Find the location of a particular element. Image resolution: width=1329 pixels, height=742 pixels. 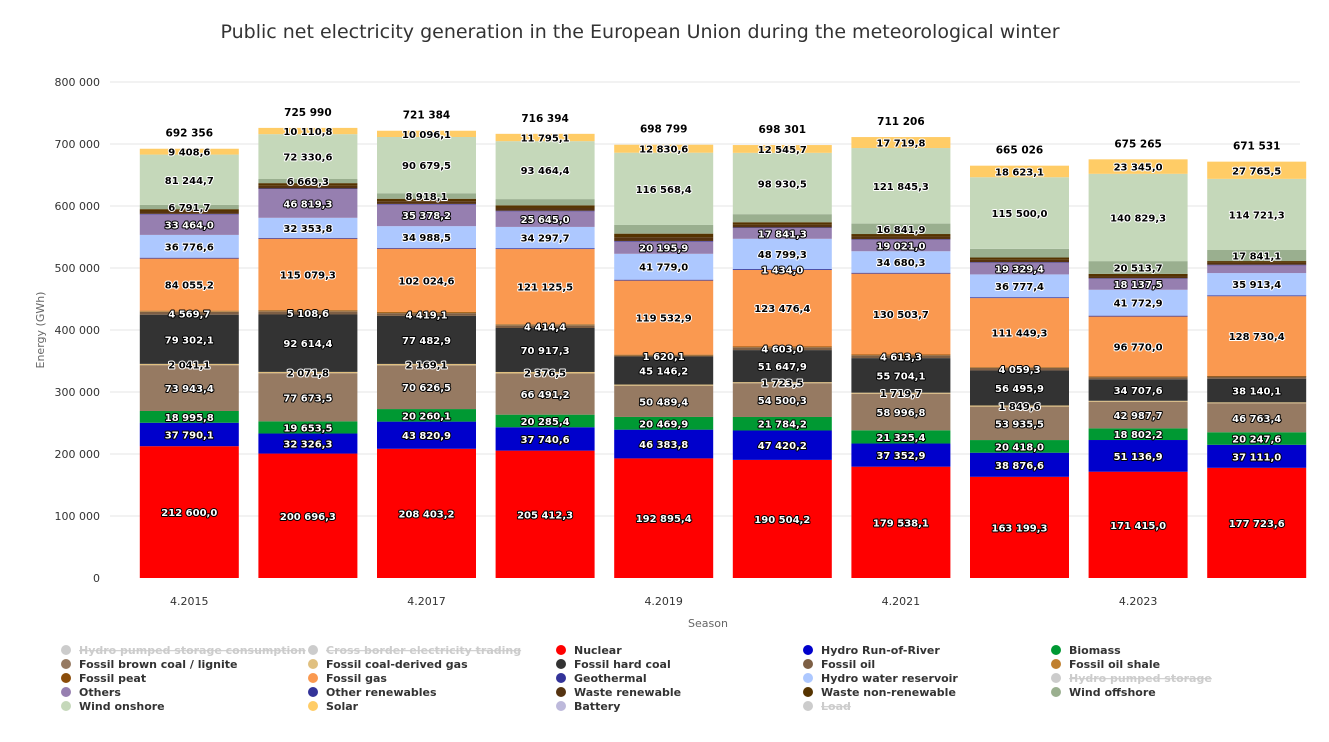

legend-item: Battery is located at coordinates (588, 706).